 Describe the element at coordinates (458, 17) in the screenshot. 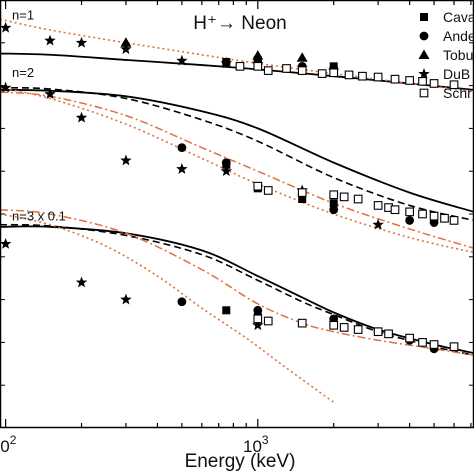

I see `legend-label: Cava` at that location.